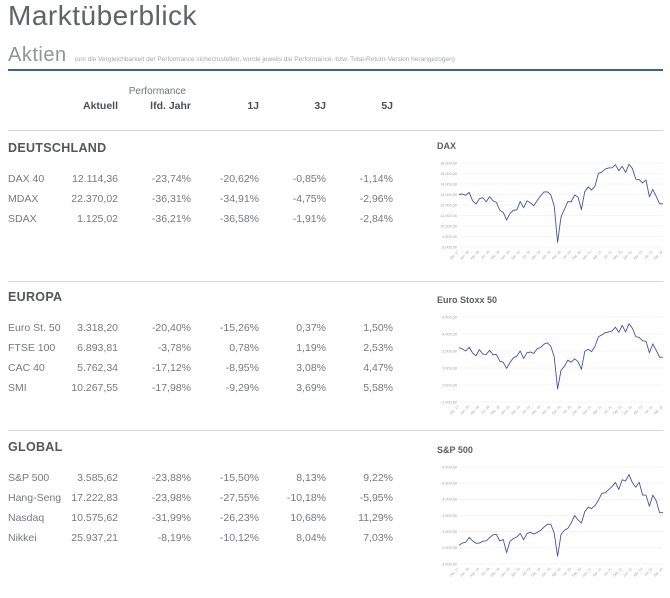 The image size is (670, 598). Describe the element at coordinates (174, 348) in the screenshot. I see `row-value: -3,78%` at that location.